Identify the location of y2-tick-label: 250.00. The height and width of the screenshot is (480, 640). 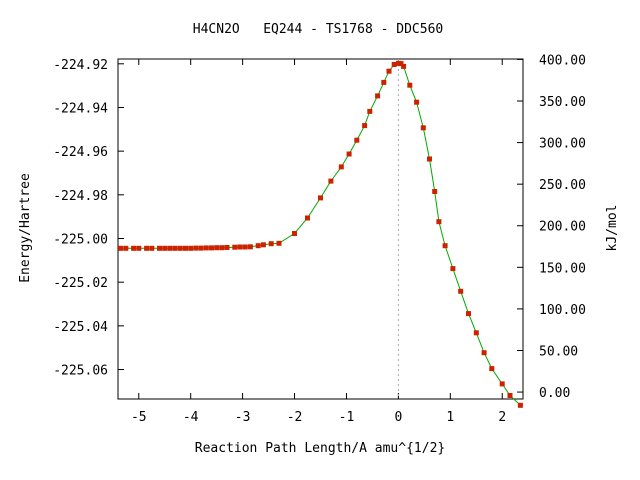
(562, 185).